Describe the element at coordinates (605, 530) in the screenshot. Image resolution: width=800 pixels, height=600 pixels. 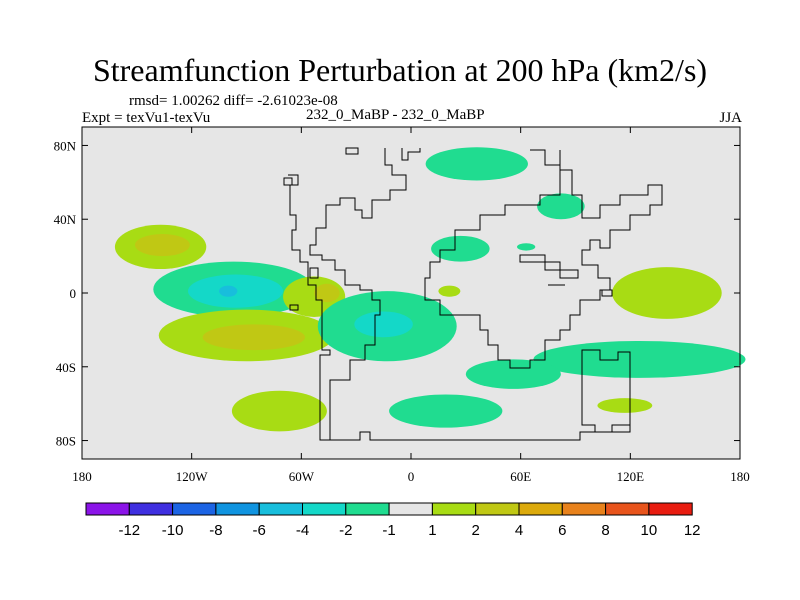
I see `colorbar-label: 8` at that location.